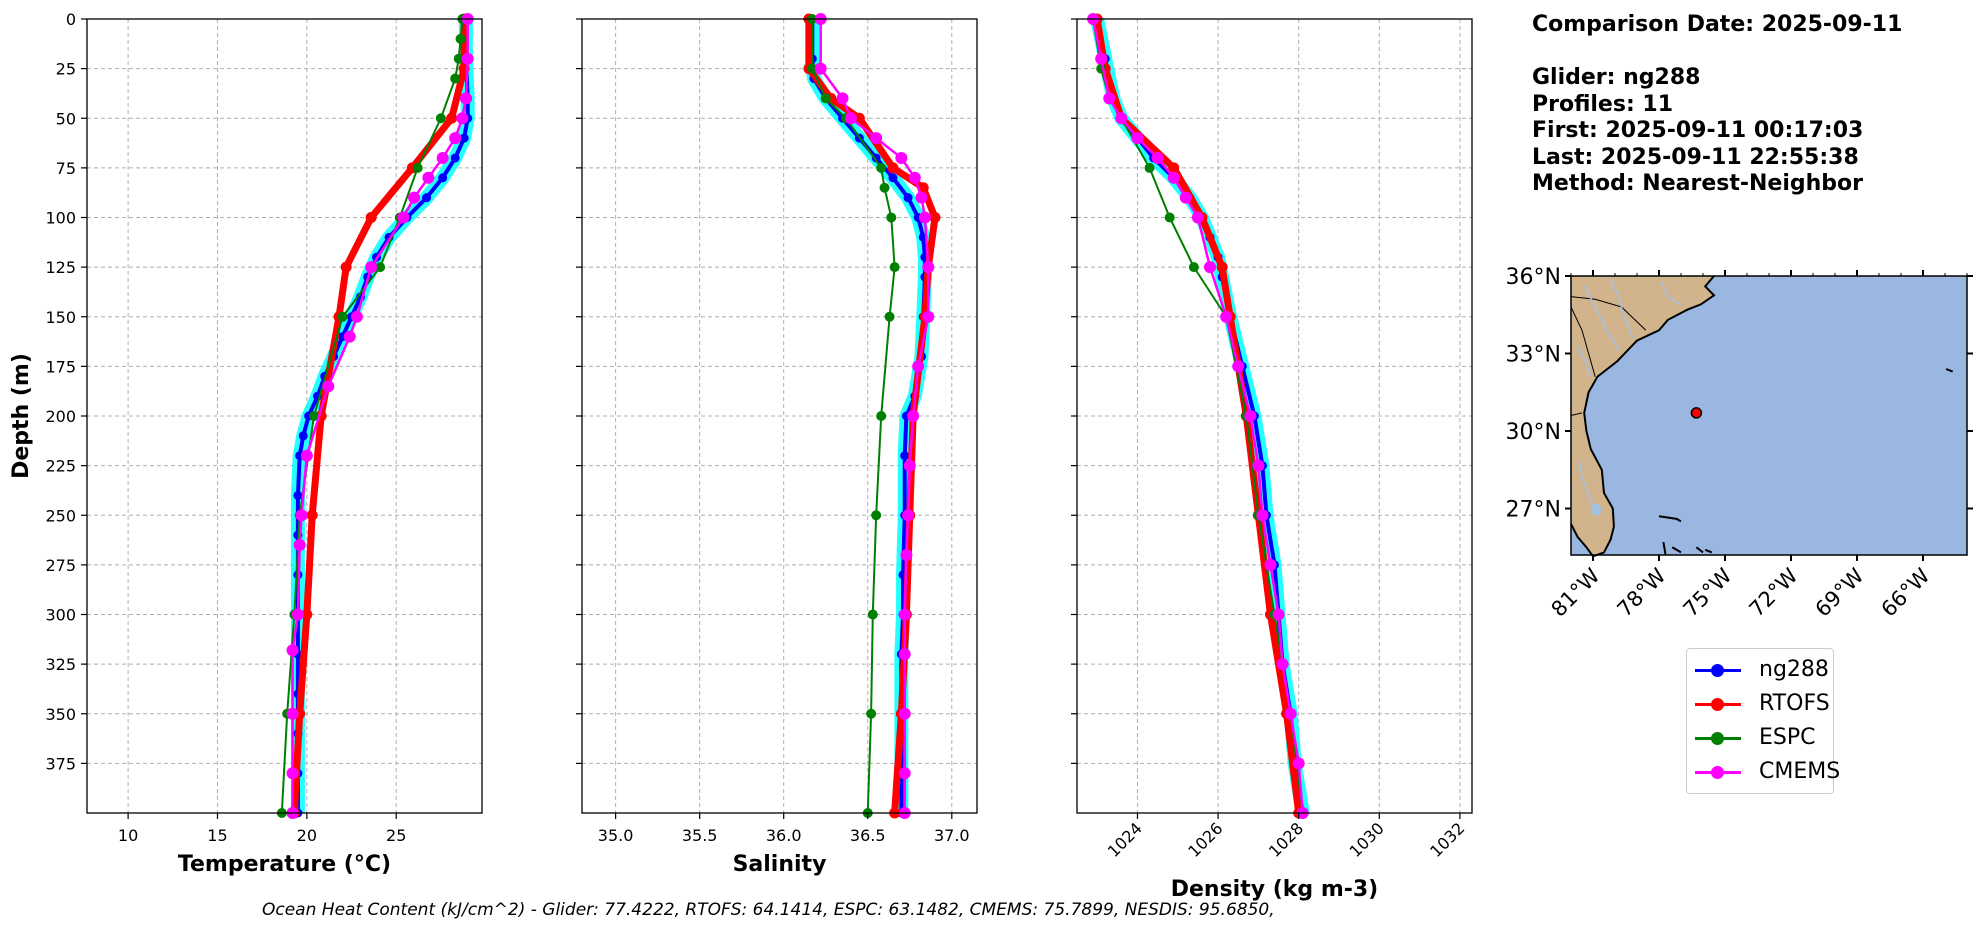 This screenshot has width=1978, height=934. I want to click on x-tick-label: 1026, so click(1205, 840).